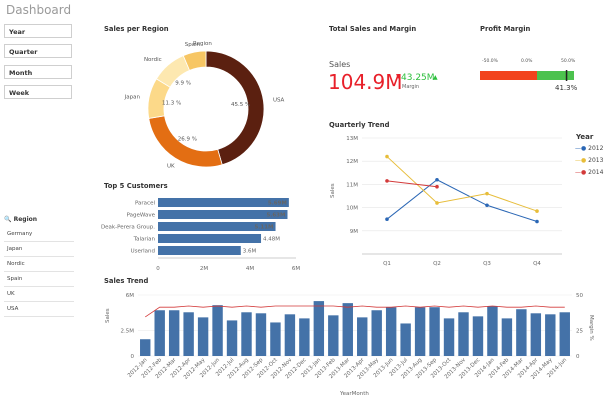  Describe the element at coordinates (204, 269) in the screenshot. I see `tc-x-tick: 2M` at that location.